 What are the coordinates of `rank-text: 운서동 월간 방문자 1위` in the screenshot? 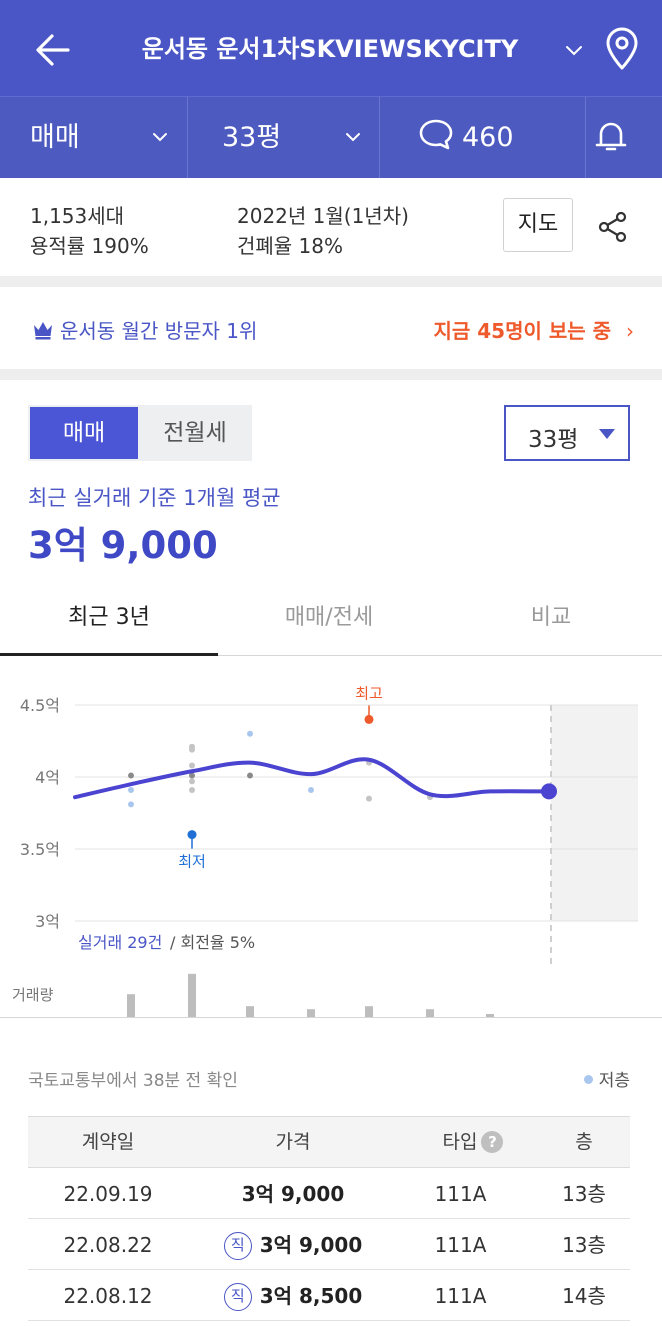 It's located at (159, 331).